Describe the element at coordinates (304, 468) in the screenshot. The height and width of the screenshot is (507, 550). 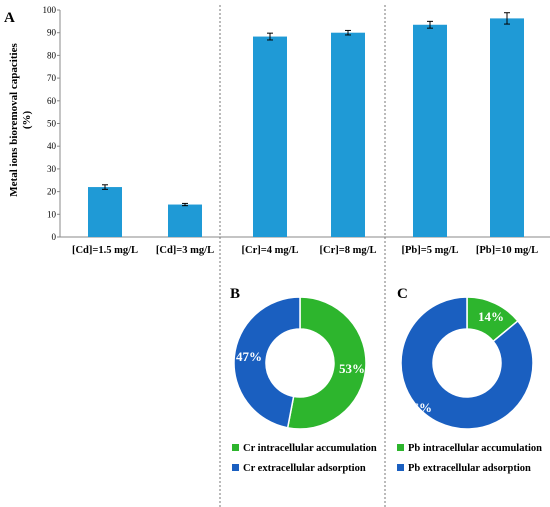
I see `legend-entry: Cr extracellular adsorption` at that location.